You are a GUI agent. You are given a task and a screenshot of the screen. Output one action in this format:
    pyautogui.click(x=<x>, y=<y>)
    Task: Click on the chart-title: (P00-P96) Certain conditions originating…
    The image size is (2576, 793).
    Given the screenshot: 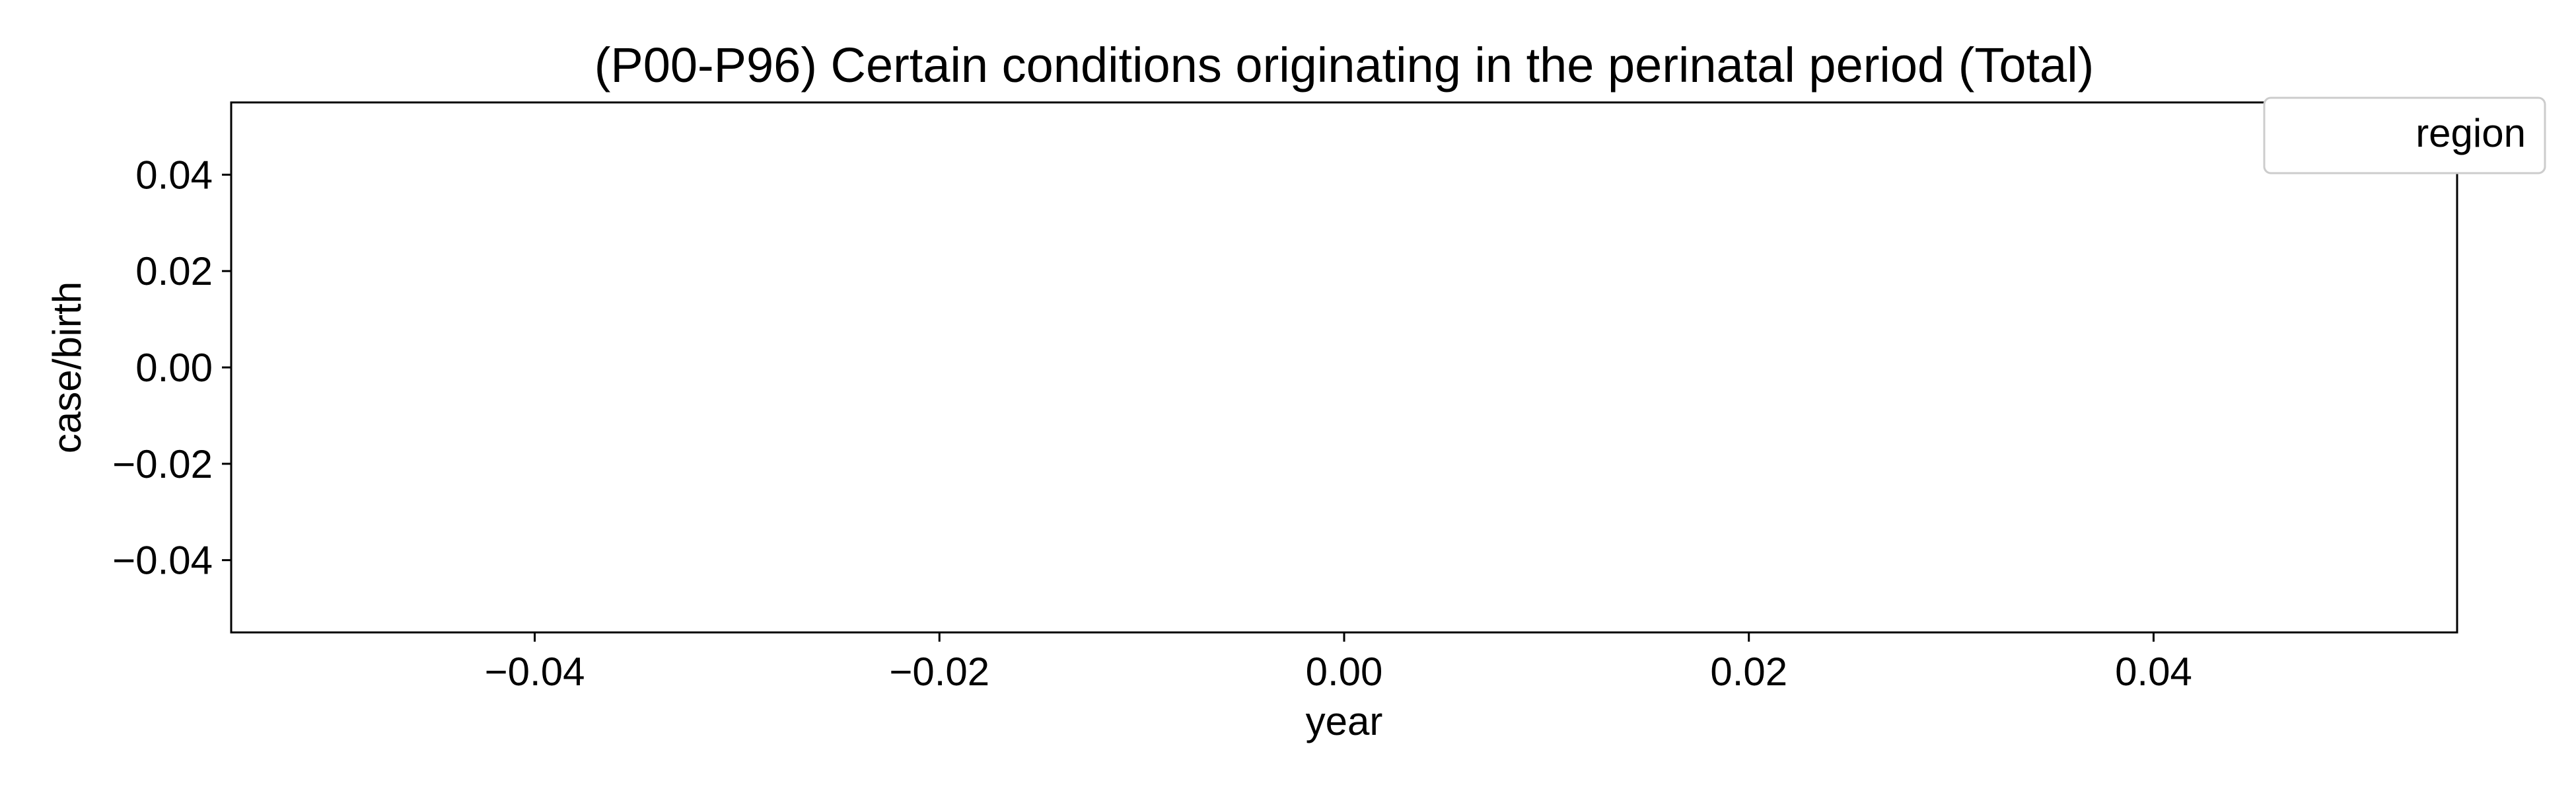 What is the action you would take?
    pyautogui.click(x=1344, y=65)
    